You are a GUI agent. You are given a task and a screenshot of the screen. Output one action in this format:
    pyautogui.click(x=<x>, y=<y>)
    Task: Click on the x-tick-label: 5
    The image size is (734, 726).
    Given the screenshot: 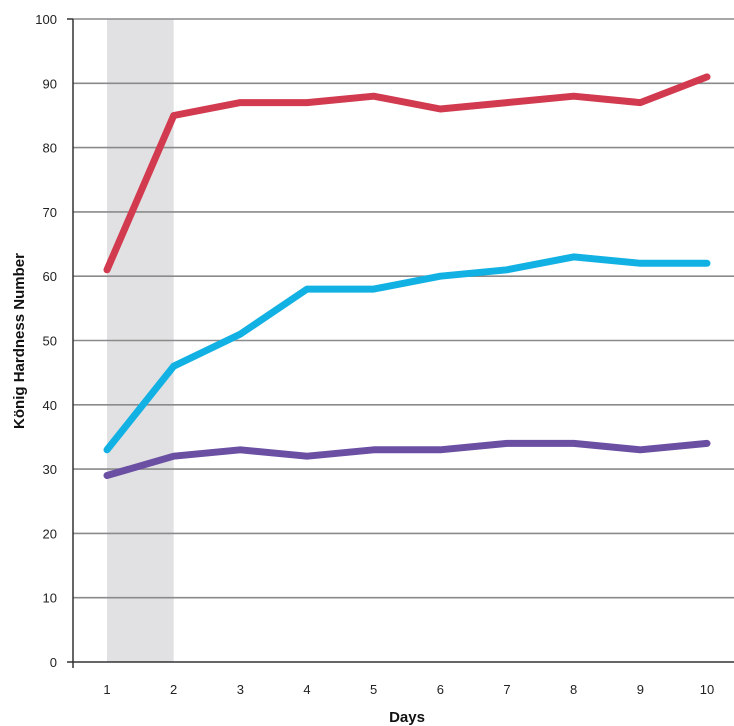 What is the action you would take?
    pyautogui.click(x=373, y=689)
    